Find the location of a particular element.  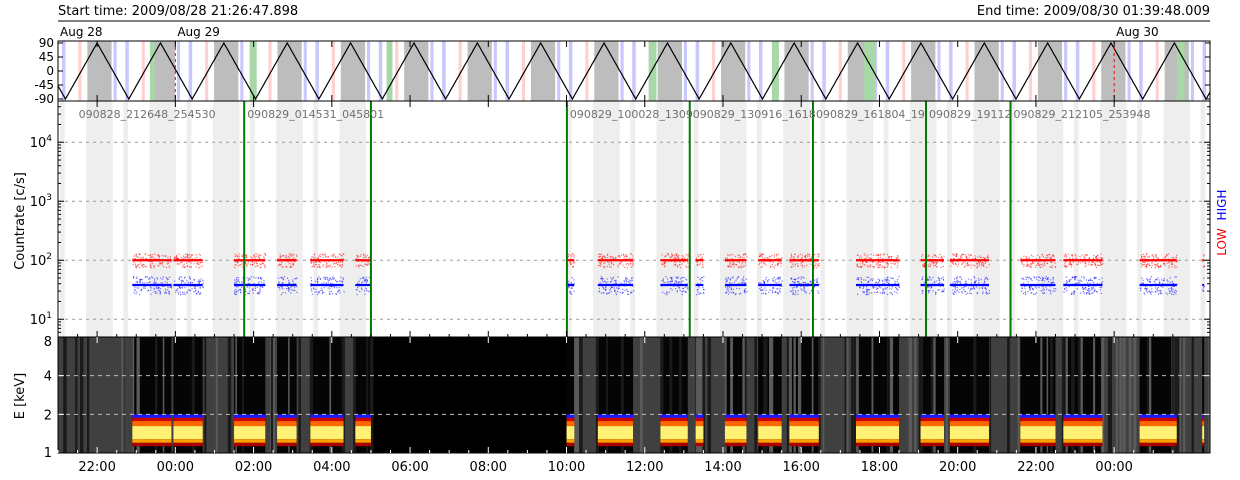

x-tick-label: 04:00 is located at coordinates (331, 467).